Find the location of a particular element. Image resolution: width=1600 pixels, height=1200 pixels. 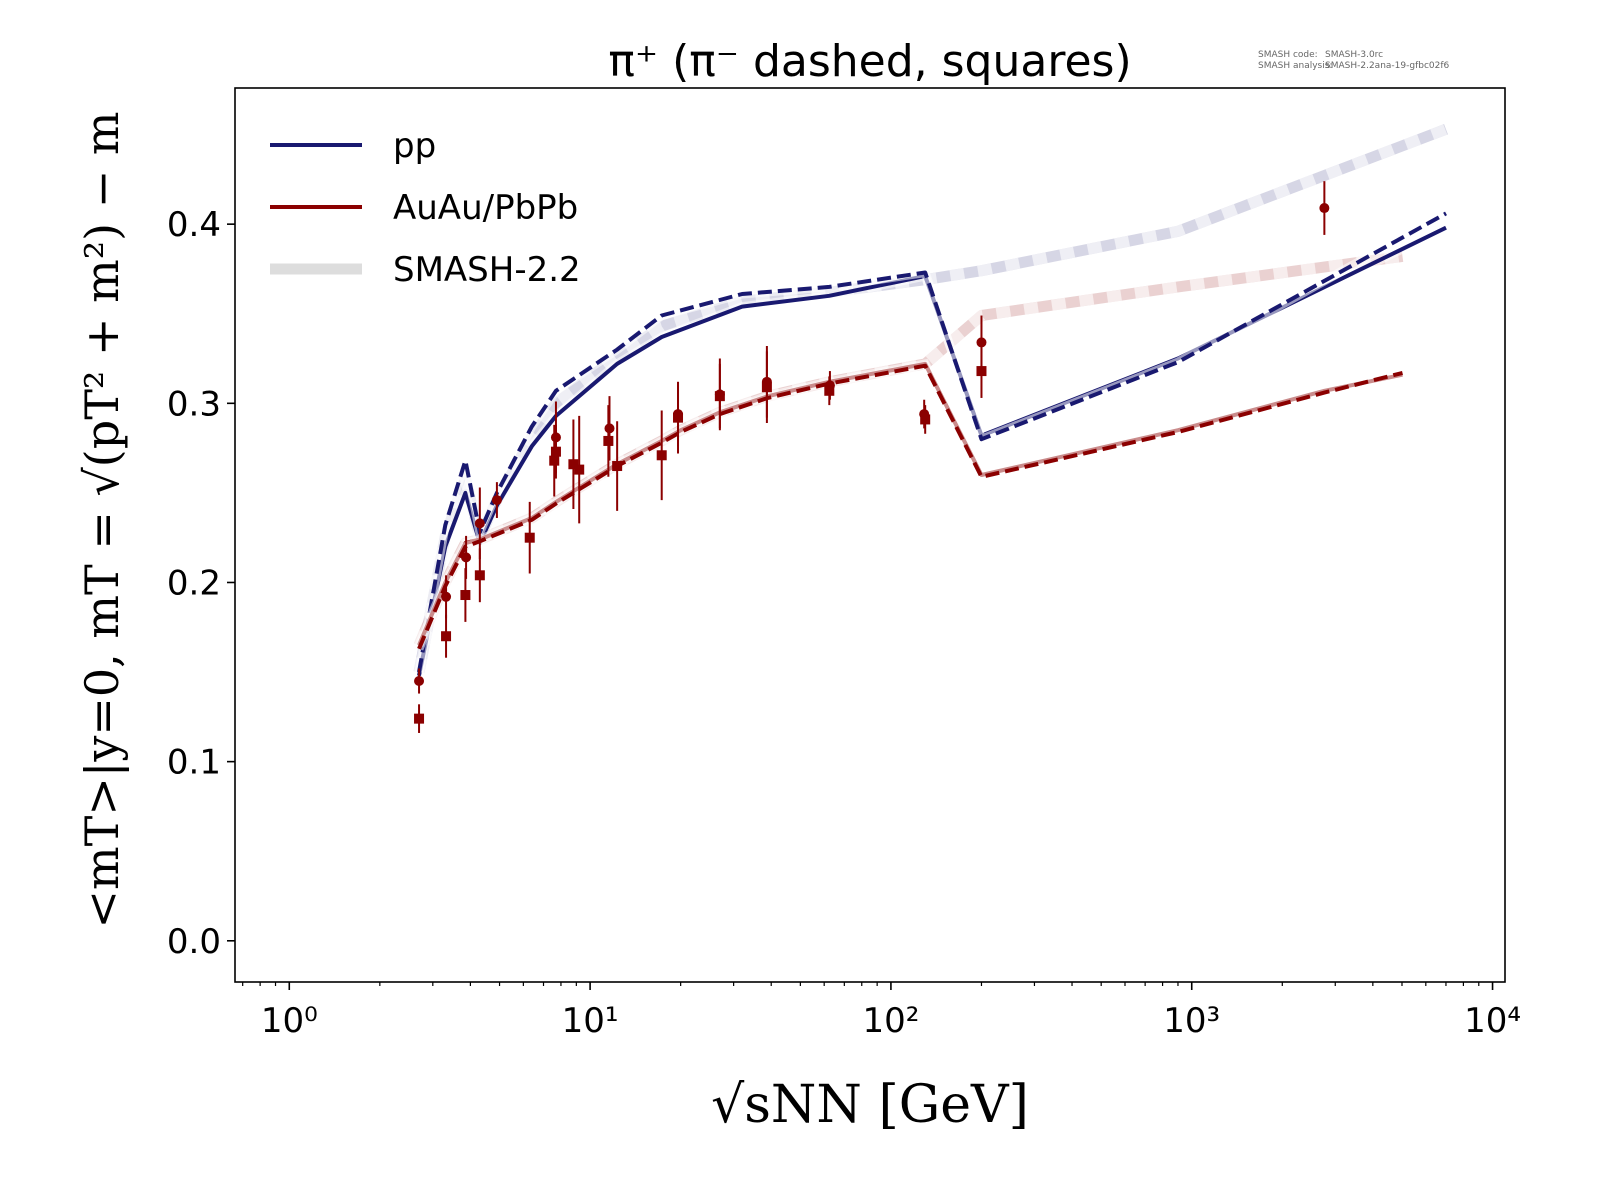

chart-title: π⁺ (π⁻ dashed, squares) is located at coordinates (869, 61).